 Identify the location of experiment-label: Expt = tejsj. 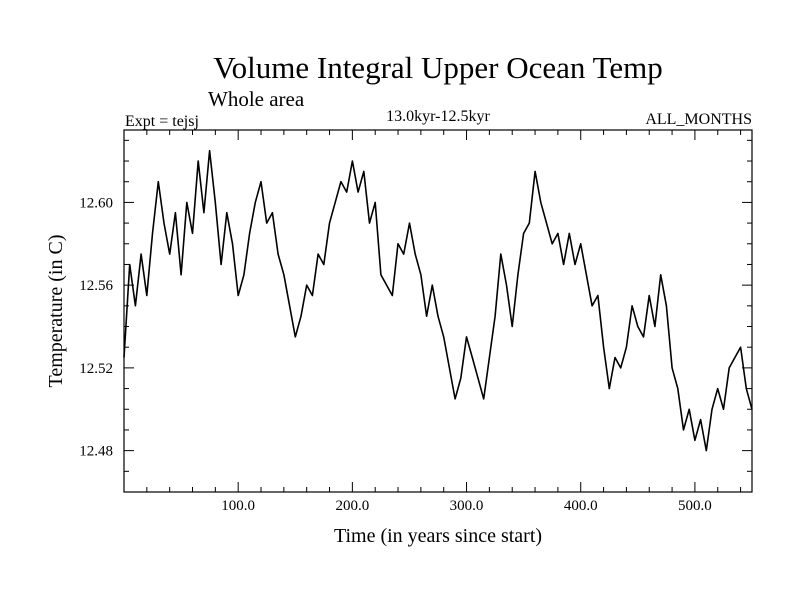
(162, 121).